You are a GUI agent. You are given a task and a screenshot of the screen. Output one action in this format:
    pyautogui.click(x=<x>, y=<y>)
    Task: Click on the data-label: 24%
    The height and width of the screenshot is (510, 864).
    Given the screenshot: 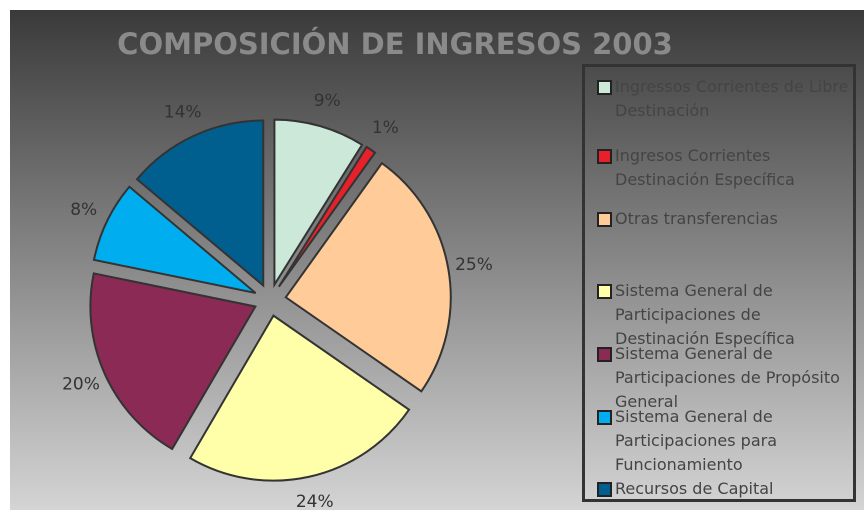 What is the action you would take?
    pyautogui.click(x=315, y=501)
    